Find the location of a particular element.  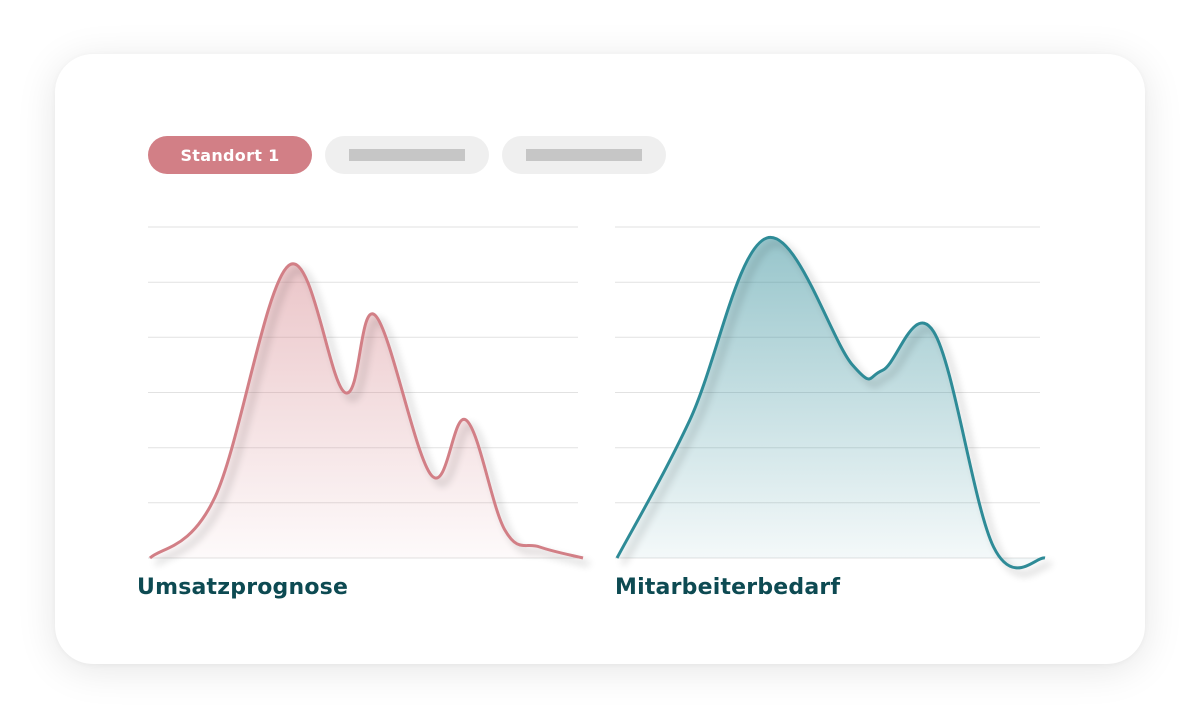

chart-title-staff: Mitarbeiterbedarf is located at coordinates (728, 587).